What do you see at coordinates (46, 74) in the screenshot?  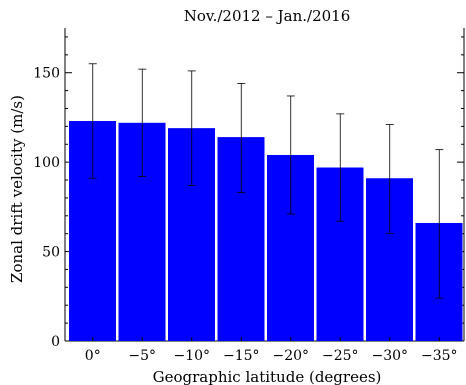 I see `y-tick-label: 150` at bounding box center [46, 74].